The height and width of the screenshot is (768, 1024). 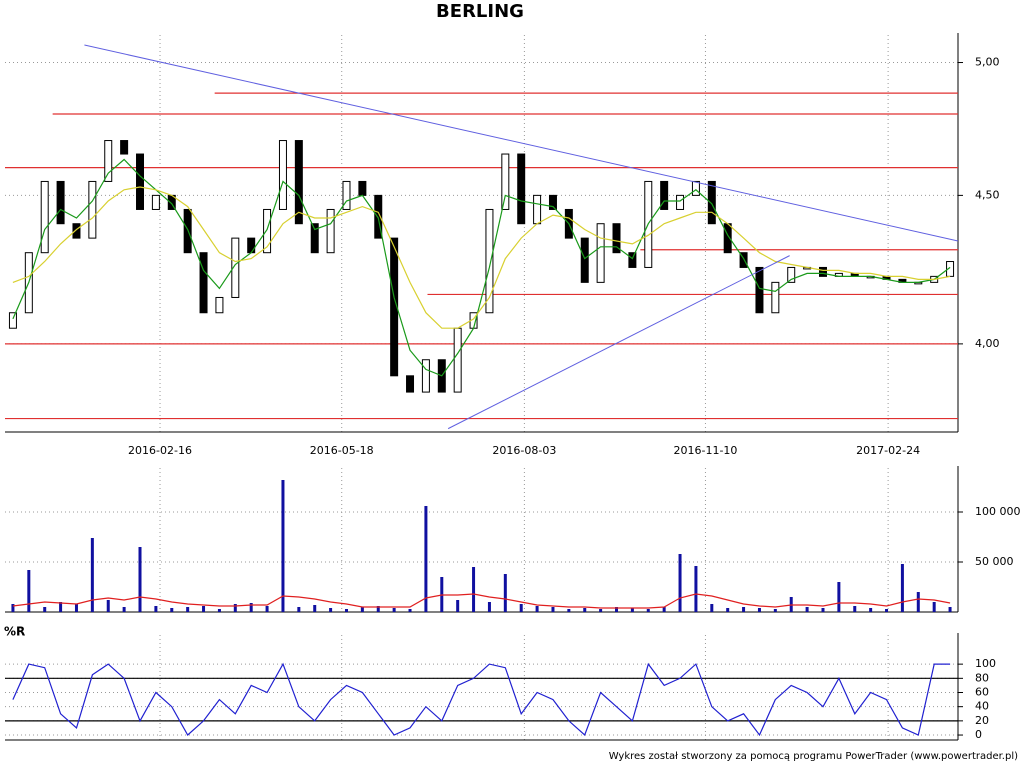 I want to click on y-tick-label: 5,00, so click(x=987, y=62).